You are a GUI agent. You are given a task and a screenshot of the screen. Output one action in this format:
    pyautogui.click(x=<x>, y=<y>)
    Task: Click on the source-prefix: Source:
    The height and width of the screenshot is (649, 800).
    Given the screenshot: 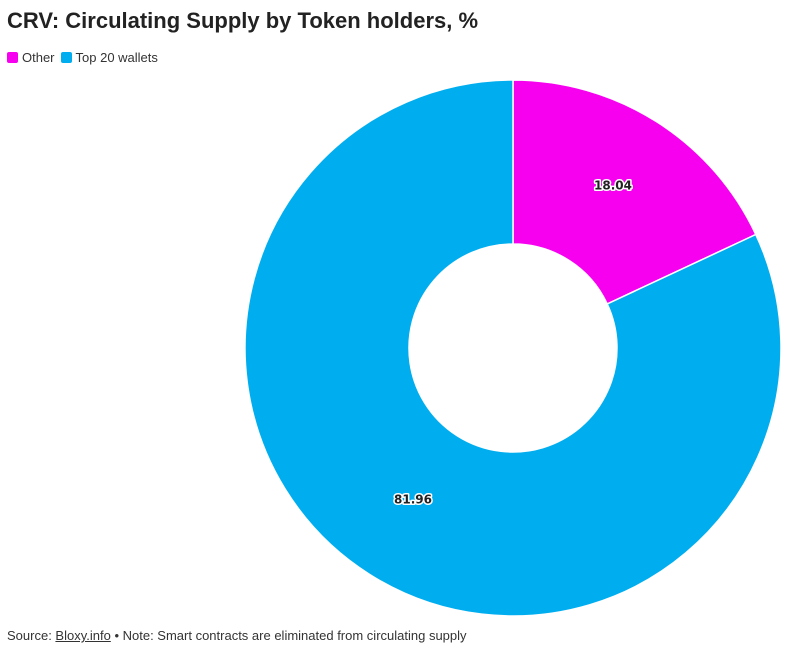 What is the action you would take?
    pyautogui.click(x=31, y=635)
    